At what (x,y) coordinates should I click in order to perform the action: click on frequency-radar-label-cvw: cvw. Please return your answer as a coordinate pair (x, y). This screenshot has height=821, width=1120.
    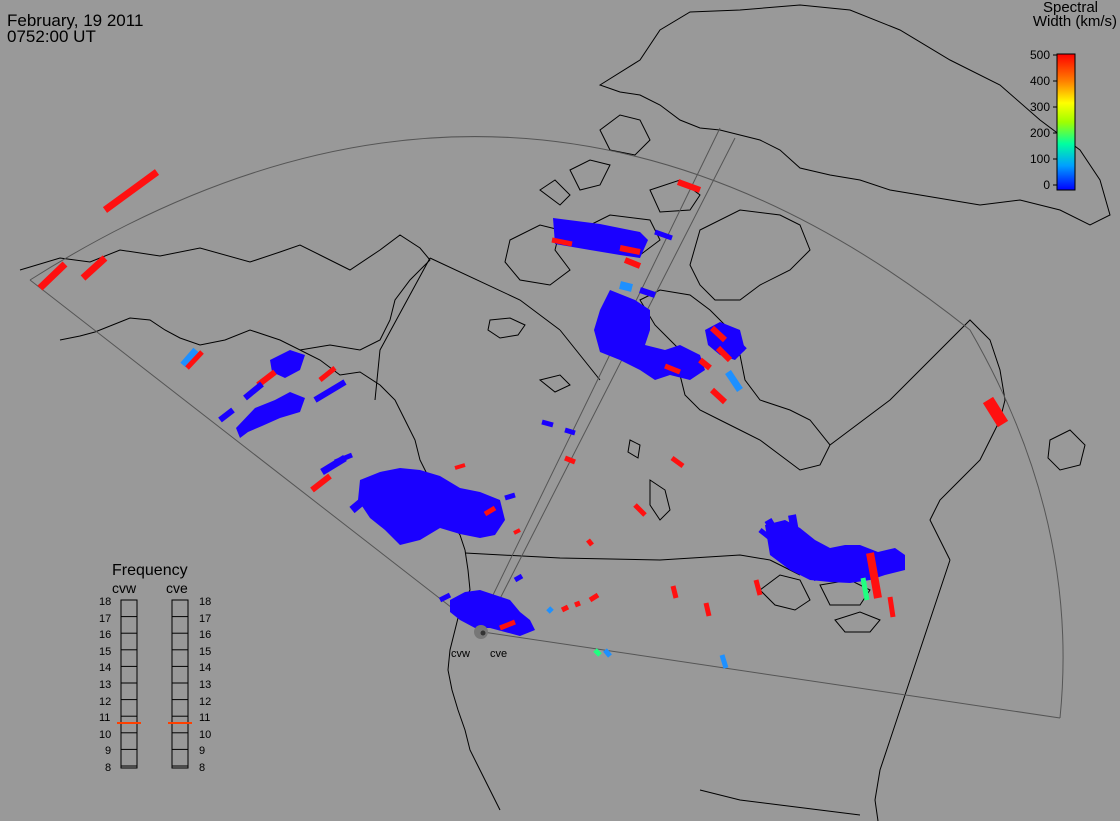
    Looking at the image, I should click on (124, 588).